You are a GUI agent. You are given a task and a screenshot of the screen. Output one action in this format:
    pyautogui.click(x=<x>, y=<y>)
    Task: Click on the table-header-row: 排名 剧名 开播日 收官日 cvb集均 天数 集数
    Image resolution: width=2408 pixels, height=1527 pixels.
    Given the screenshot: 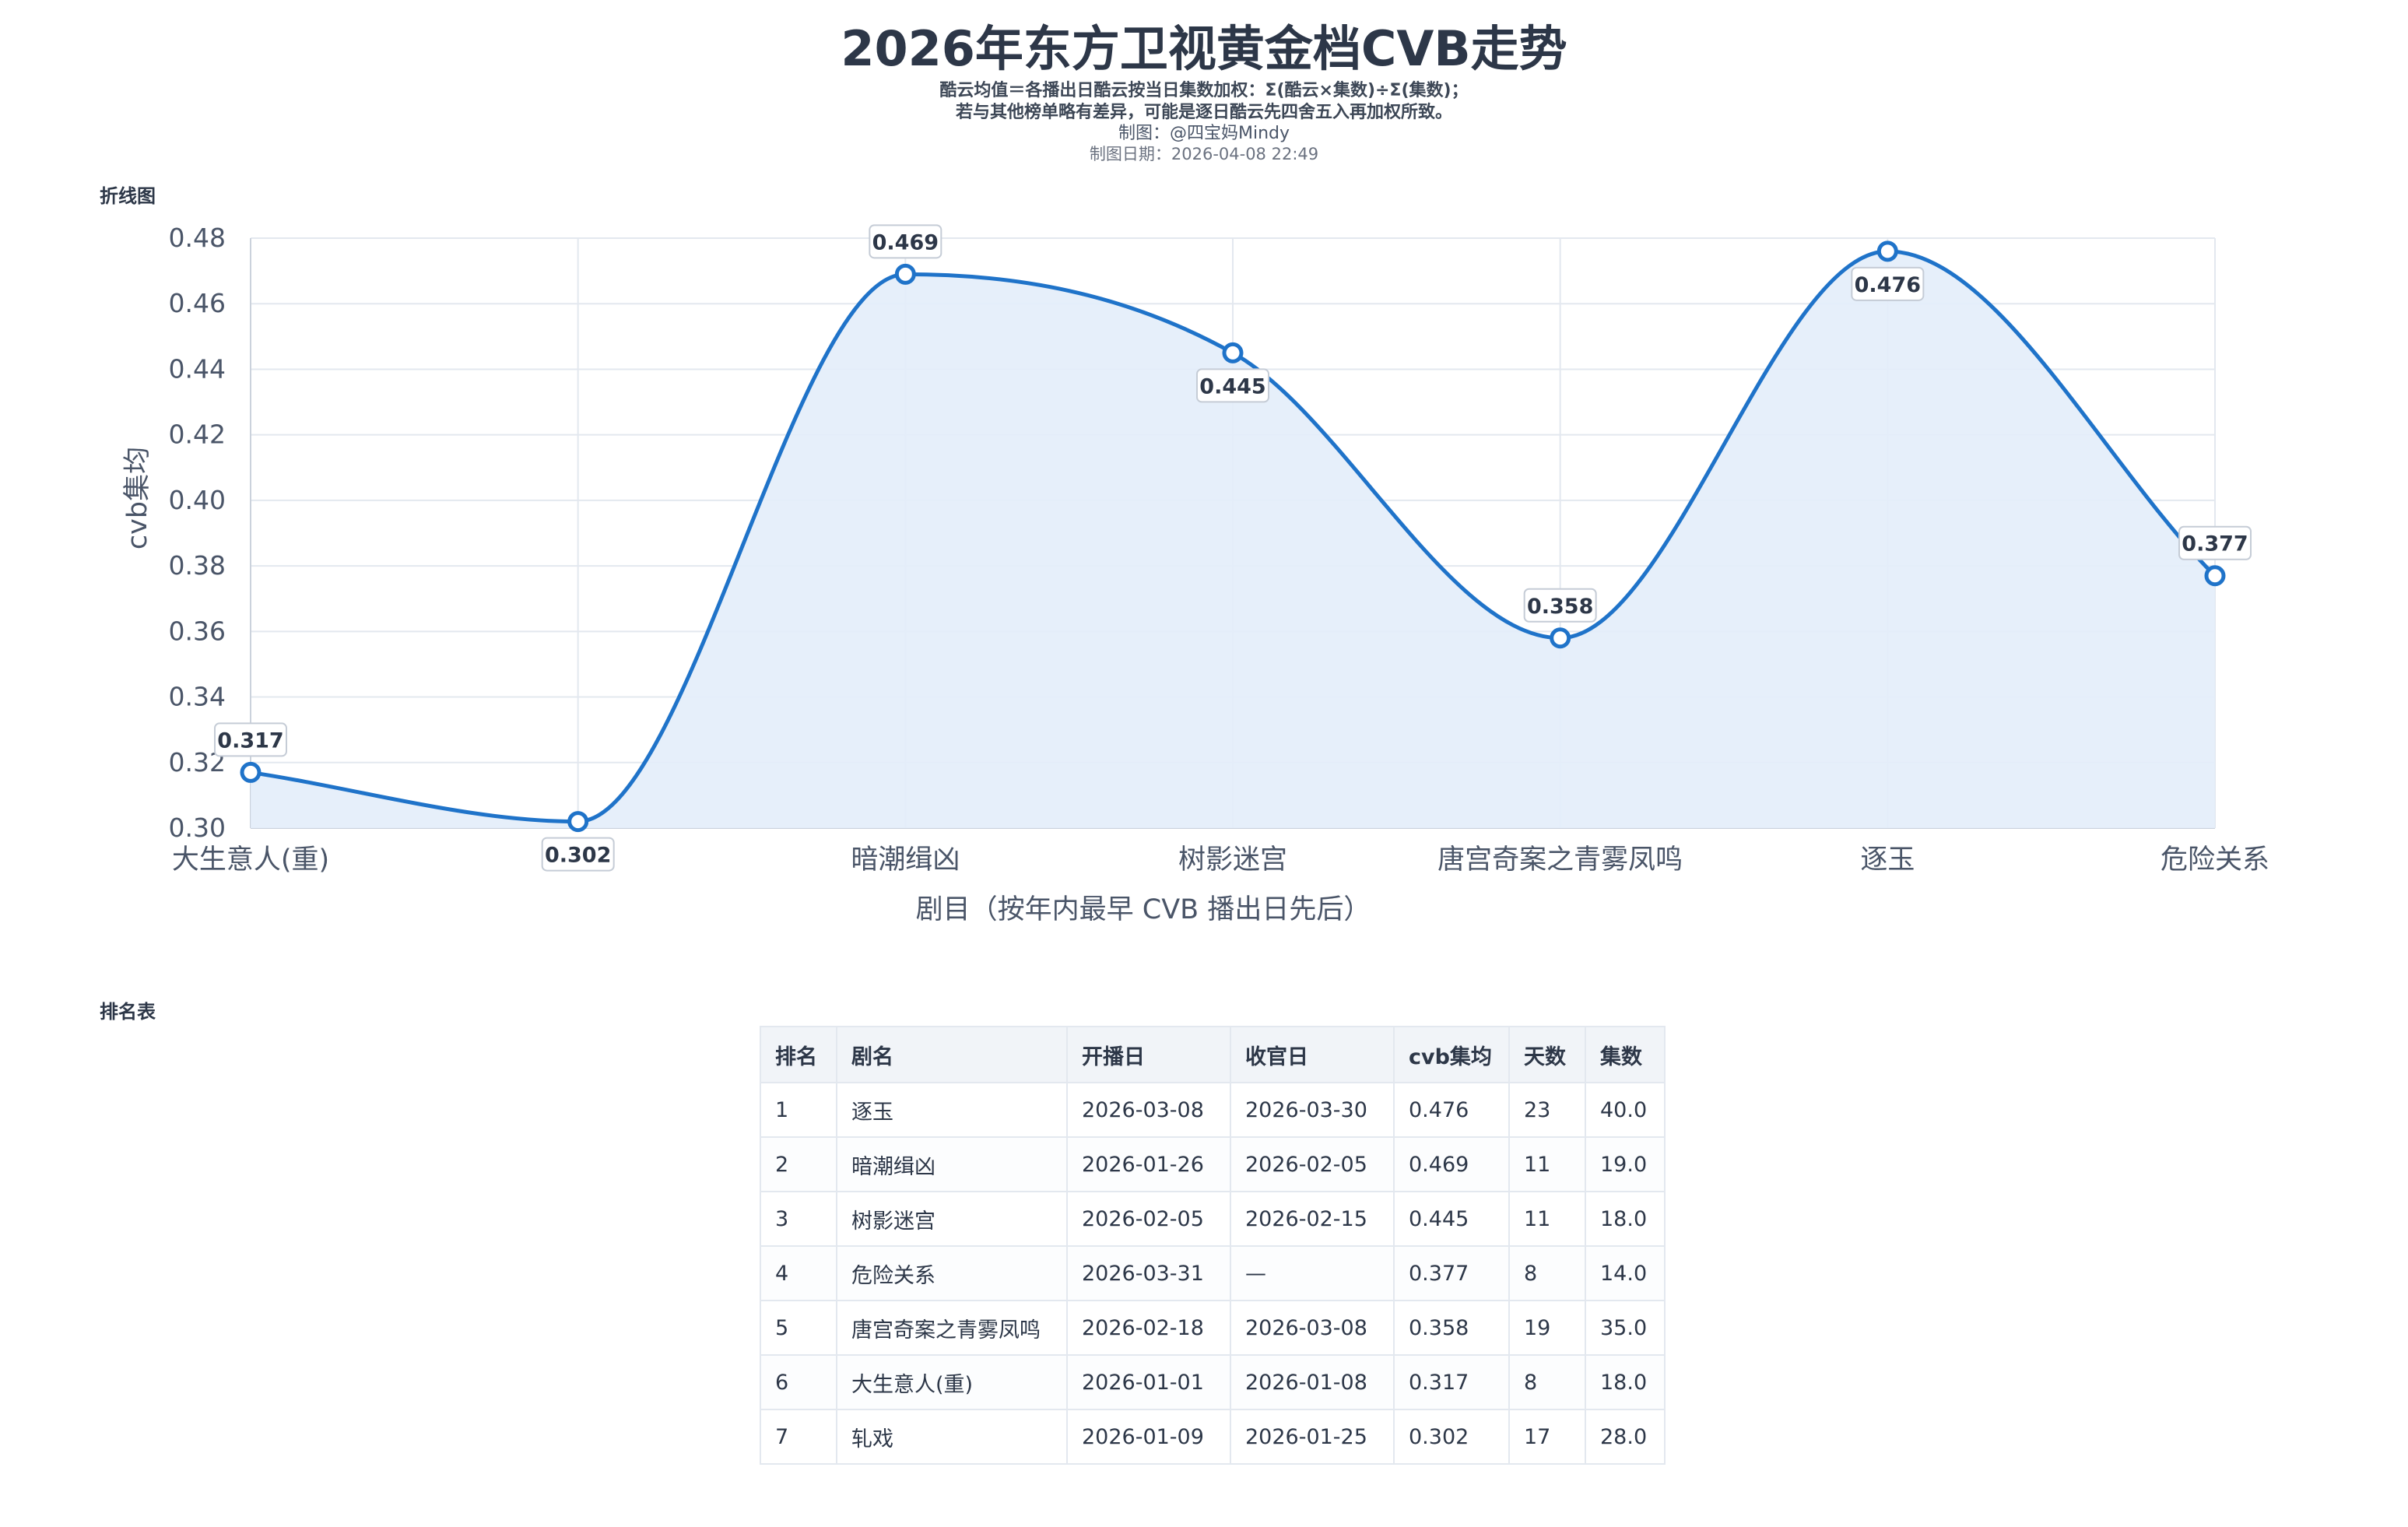 What is the action you would take?
    pyautogui.click(x=1213, y=1055)
    